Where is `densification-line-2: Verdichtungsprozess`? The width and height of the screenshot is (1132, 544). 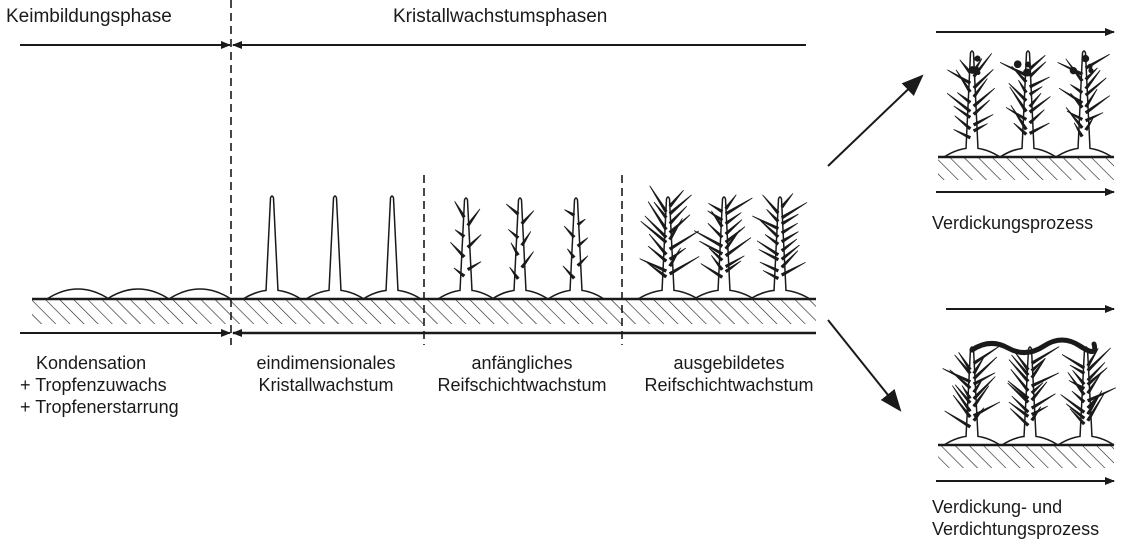
densification-line-2: Verdichtungsprozess is located at coordinates (1016, 529).